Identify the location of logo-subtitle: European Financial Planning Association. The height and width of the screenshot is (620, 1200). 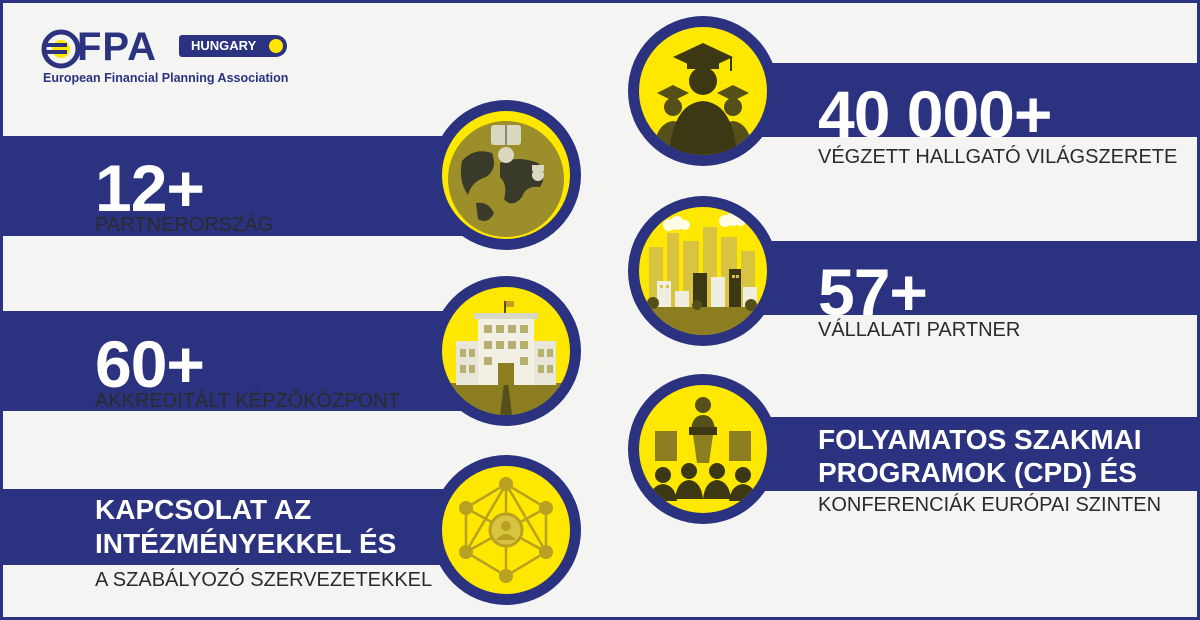
(166, 78).